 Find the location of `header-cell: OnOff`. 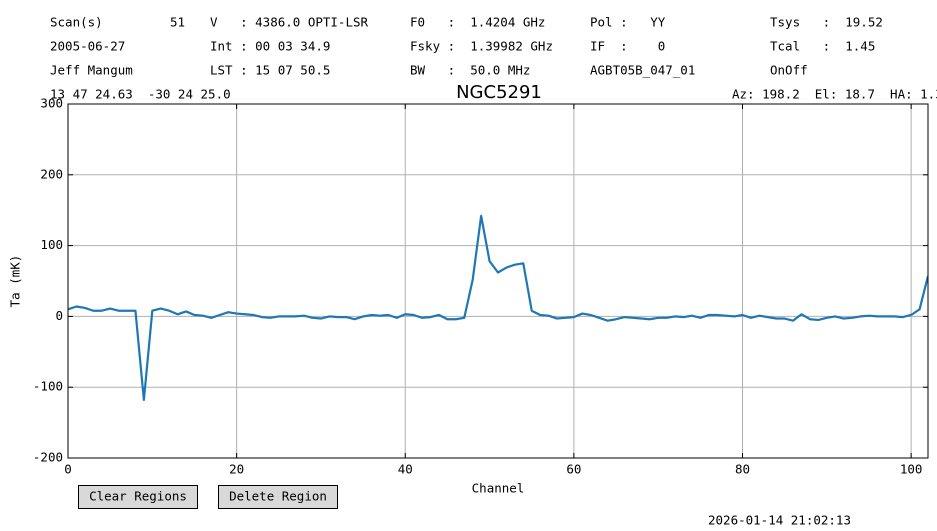

header-cell: OnOff is located at coordinates (789, 70).